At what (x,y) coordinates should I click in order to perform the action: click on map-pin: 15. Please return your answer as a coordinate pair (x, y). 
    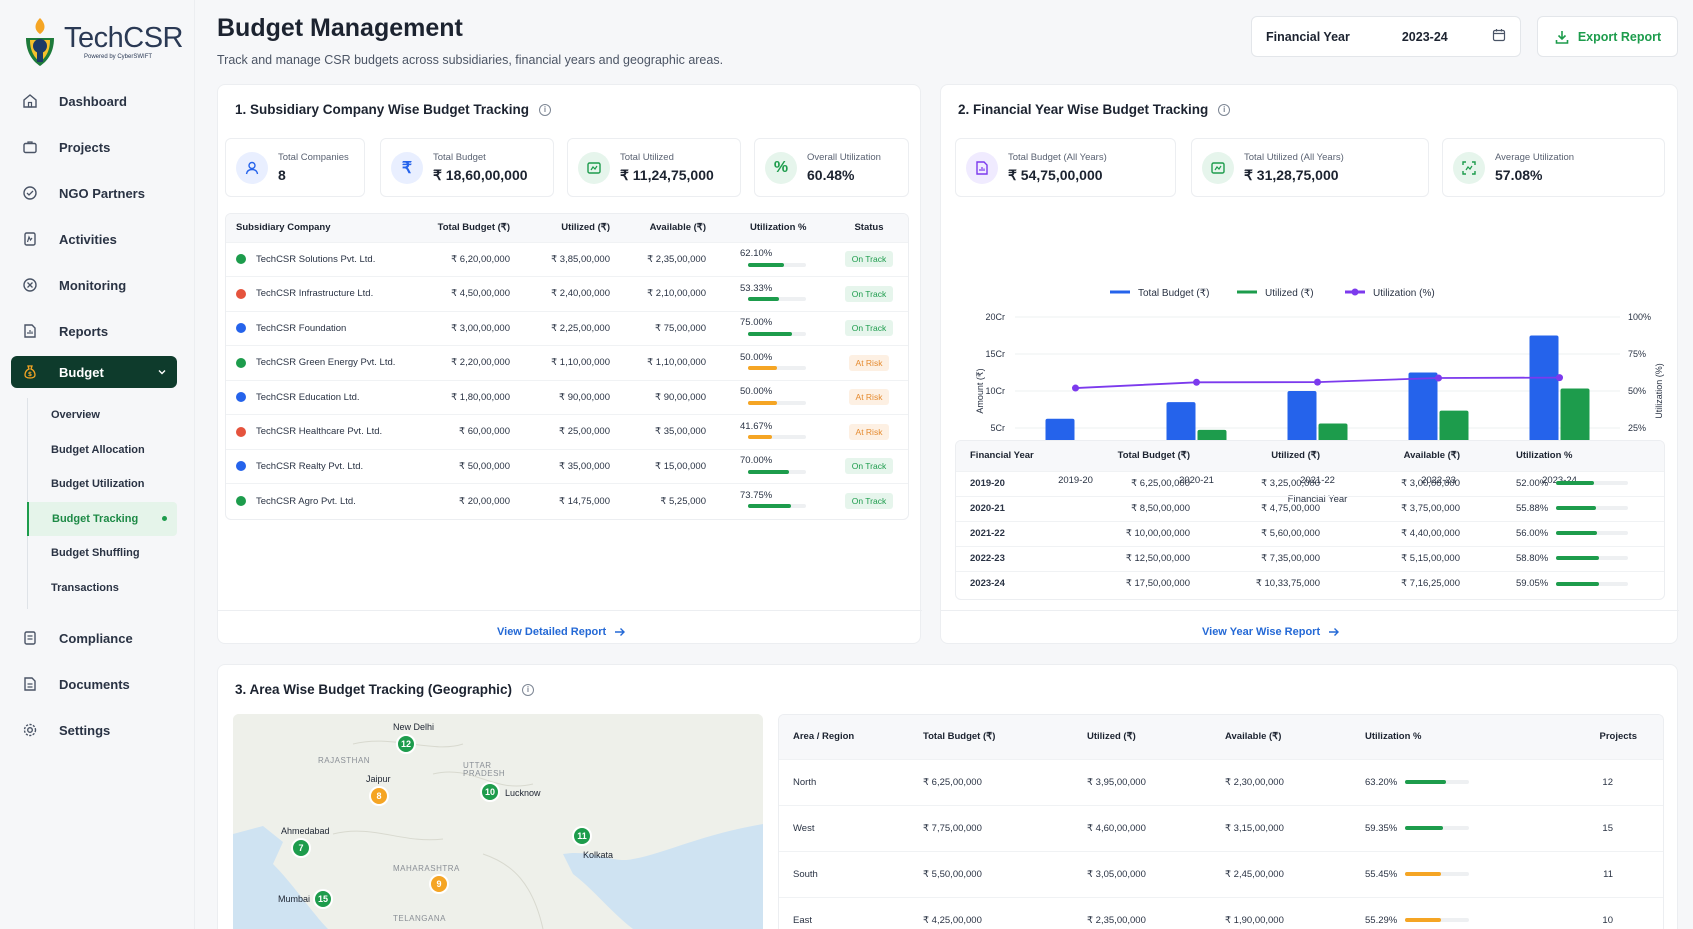
    Looking at the image, I should click on (323, 899).